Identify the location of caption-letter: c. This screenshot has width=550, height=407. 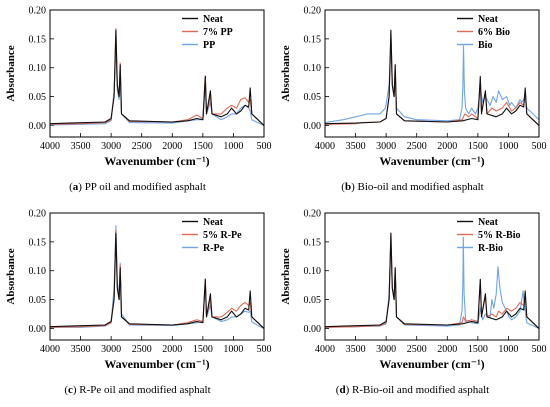
(70, 390).